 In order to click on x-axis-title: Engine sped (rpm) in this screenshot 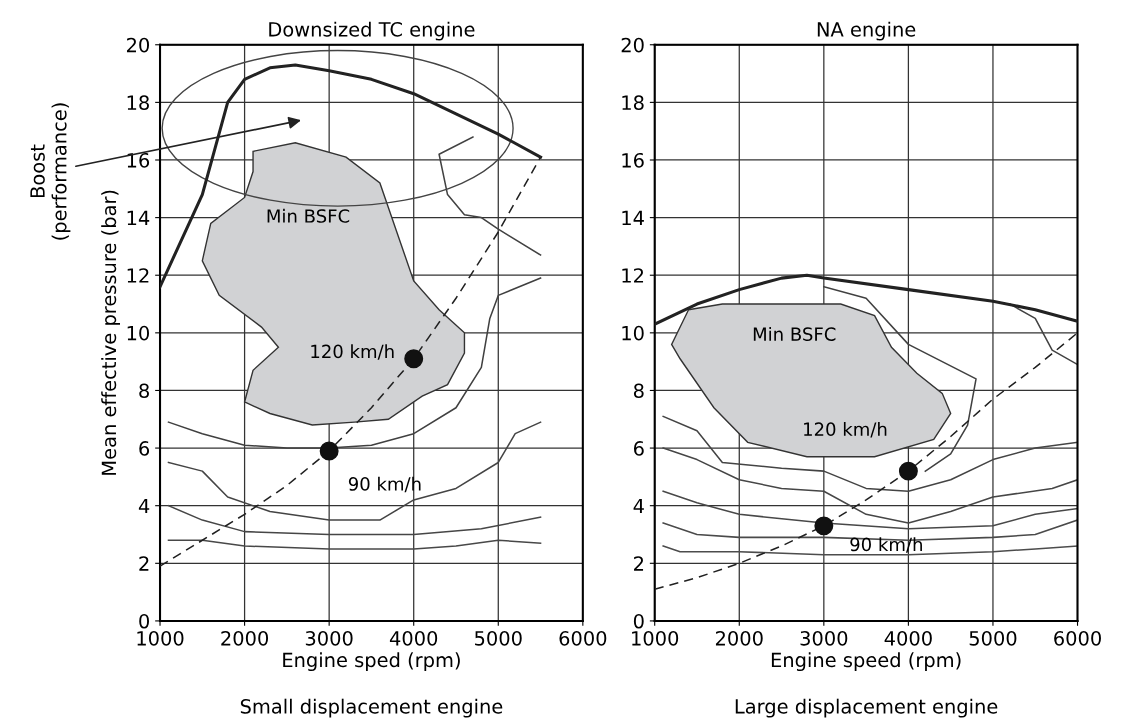, I will do `click(371, 662)`.